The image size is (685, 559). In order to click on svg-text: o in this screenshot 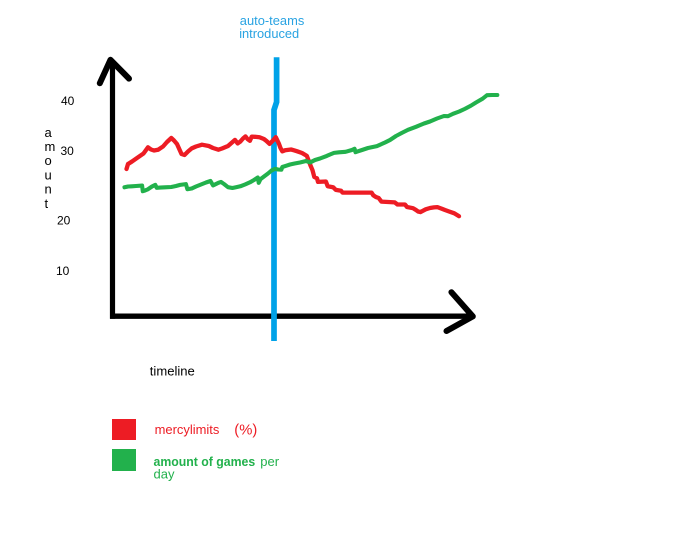, I will do `click(48, 160)`.